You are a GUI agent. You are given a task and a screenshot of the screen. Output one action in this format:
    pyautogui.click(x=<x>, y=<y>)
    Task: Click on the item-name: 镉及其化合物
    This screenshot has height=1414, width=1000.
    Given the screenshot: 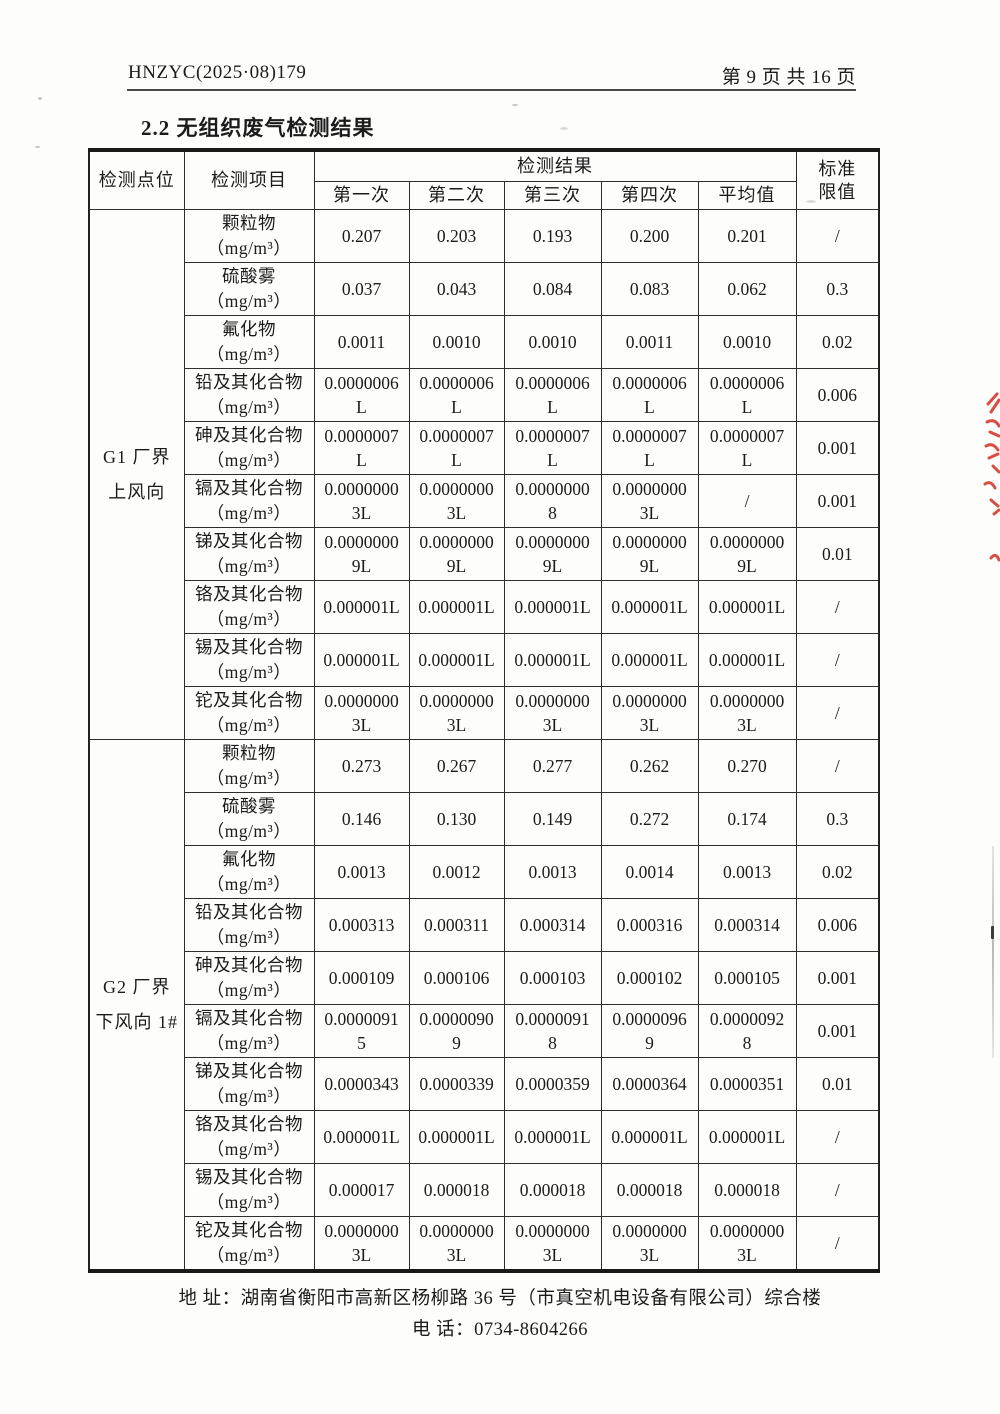 What is the action you would take?
    pyautogui.click(x=249, y=1017)
    